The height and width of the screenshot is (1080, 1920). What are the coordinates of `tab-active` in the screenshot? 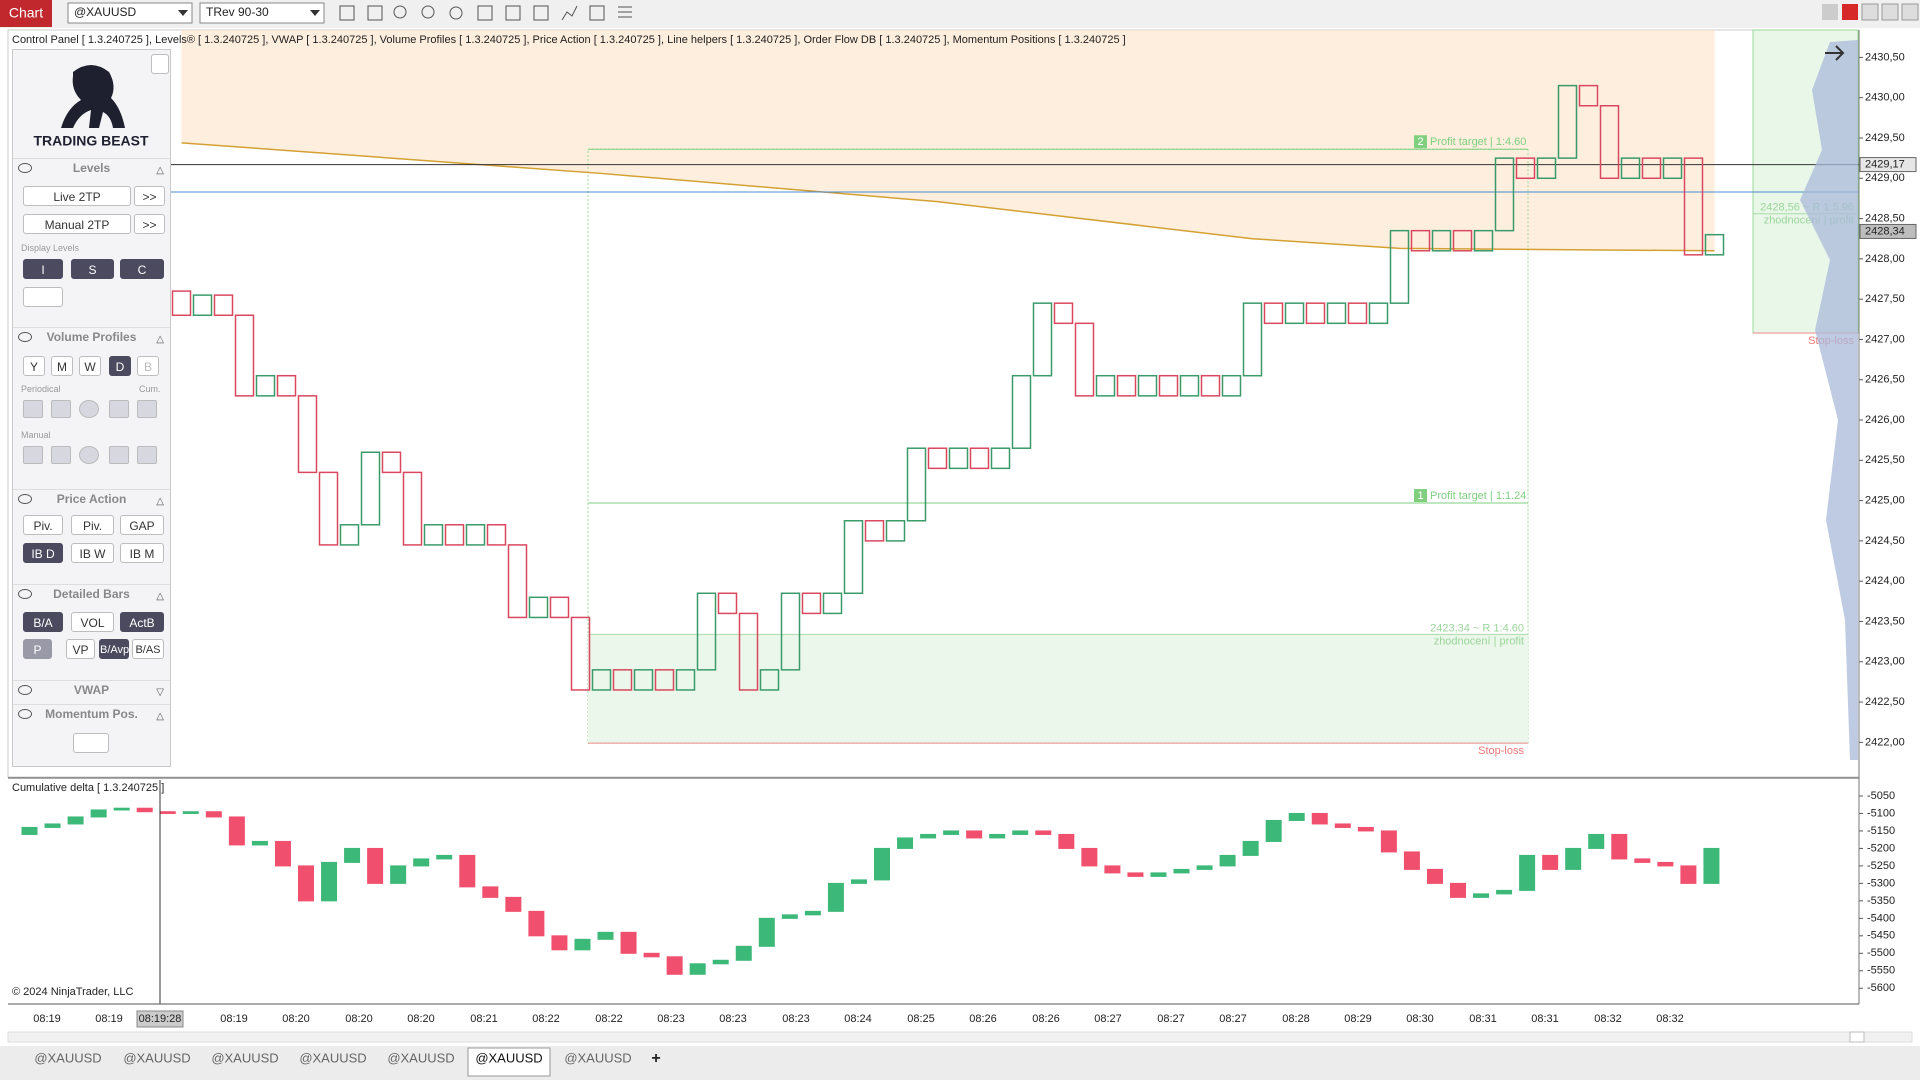 It's located at (509, 1062).